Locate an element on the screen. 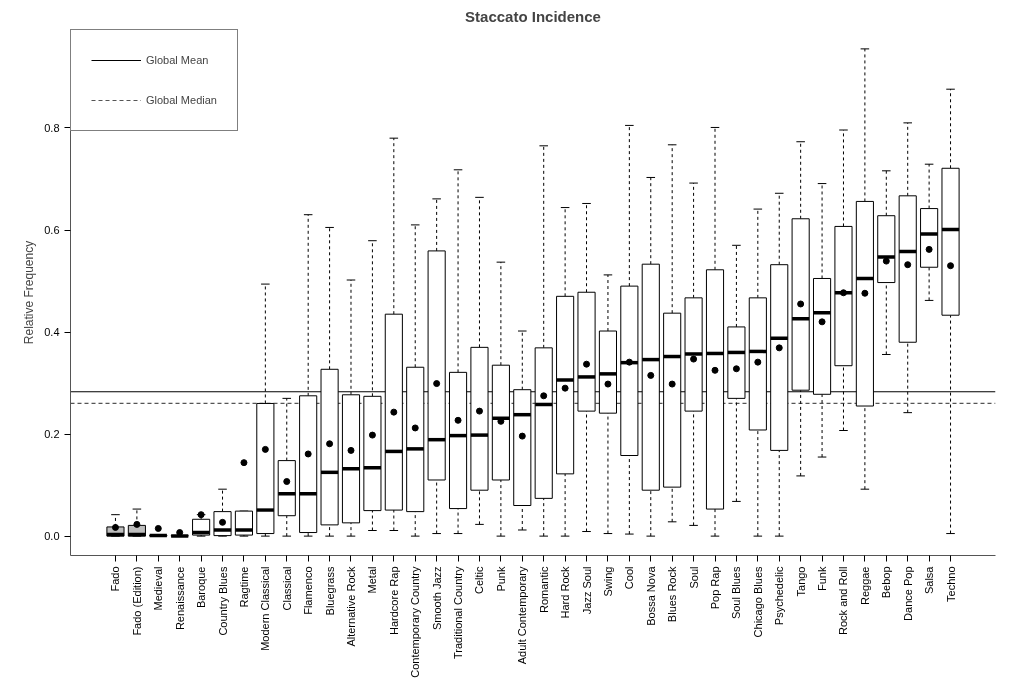 The height and width of the screenshot is (684, 1009). x-tick-label: Romantic is located at coordinates (543, 589).